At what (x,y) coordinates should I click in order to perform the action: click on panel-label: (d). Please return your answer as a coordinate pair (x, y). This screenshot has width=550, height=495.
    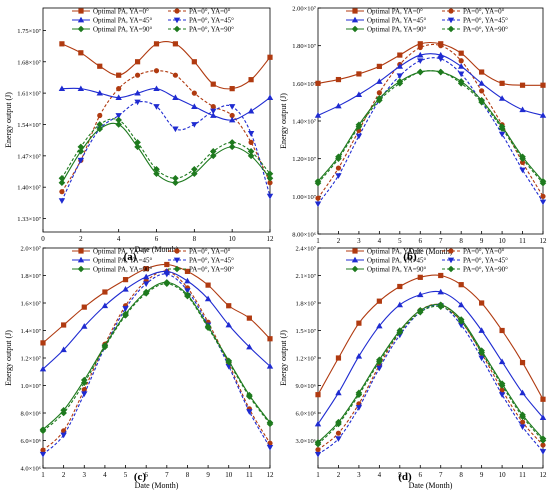
    Looking at the image, I should click on (405, 477).